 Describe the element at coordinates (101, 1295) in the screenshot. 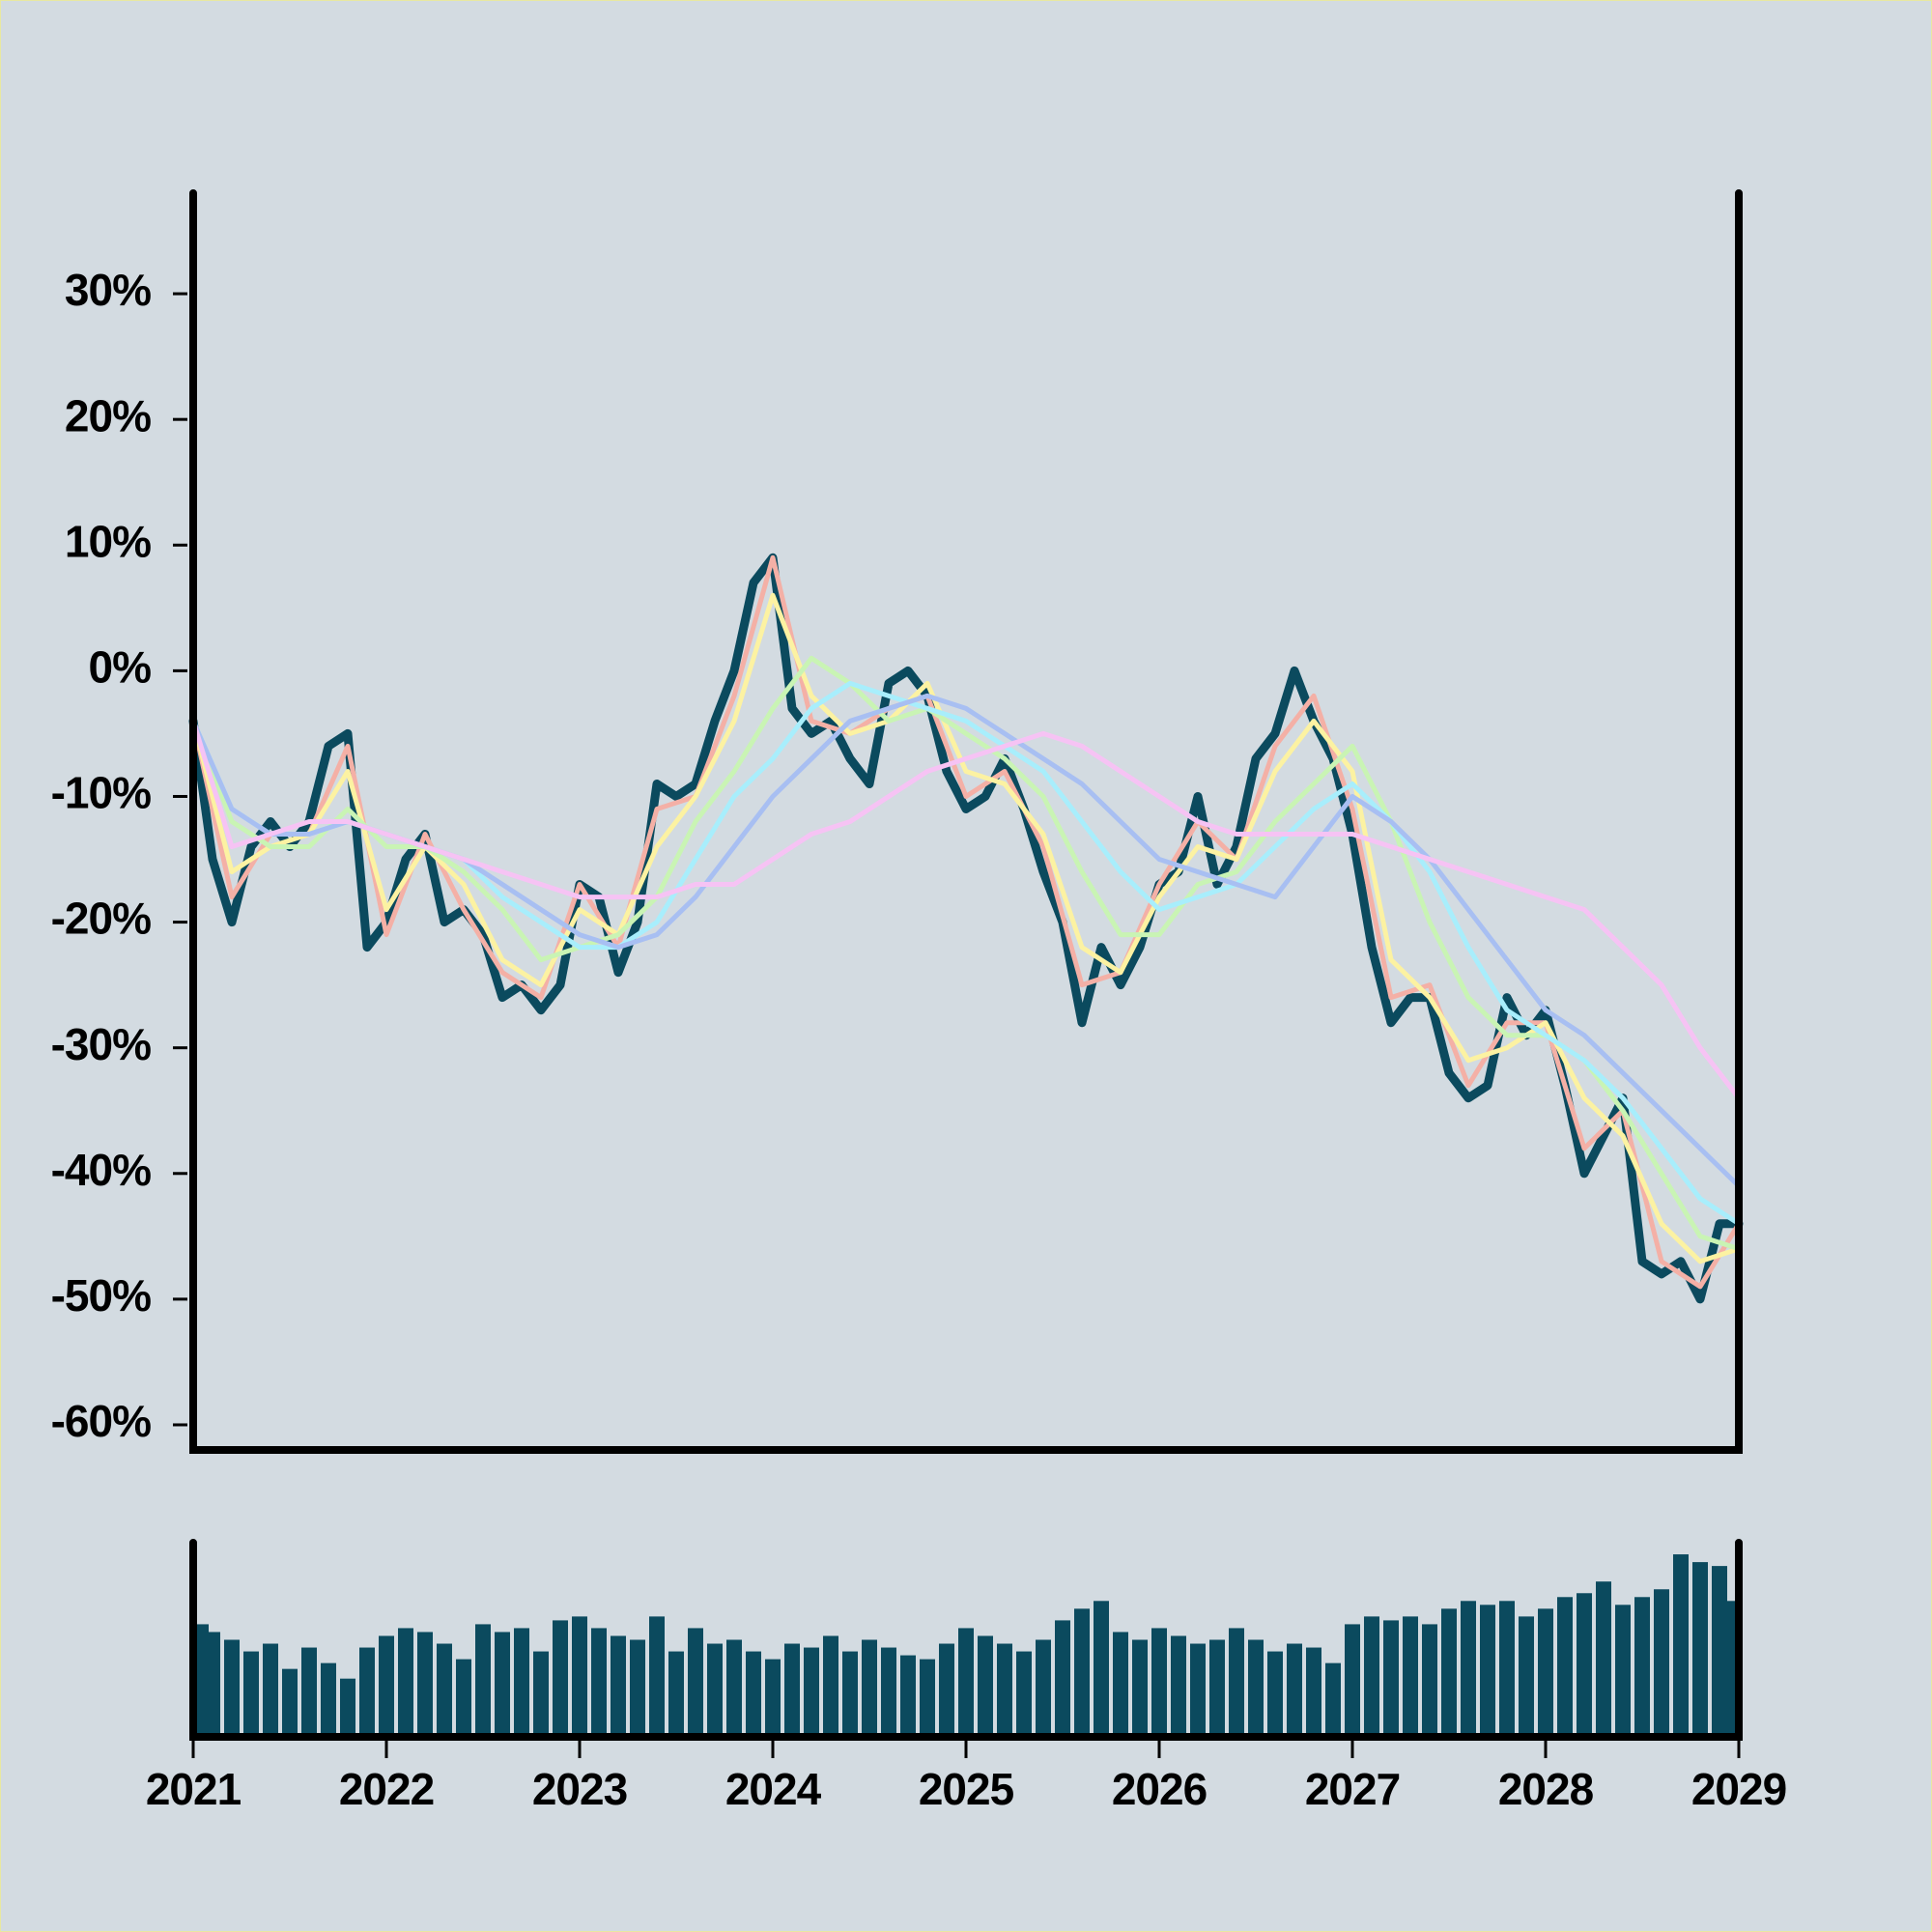

I see `y-tick-label: -50%` at that location.